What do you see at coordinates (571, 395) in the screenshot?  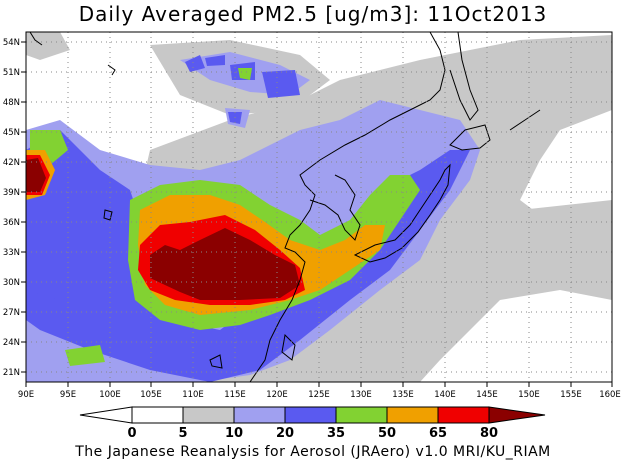 I see `lon-label: 155E` at bounding box center [571, 395].